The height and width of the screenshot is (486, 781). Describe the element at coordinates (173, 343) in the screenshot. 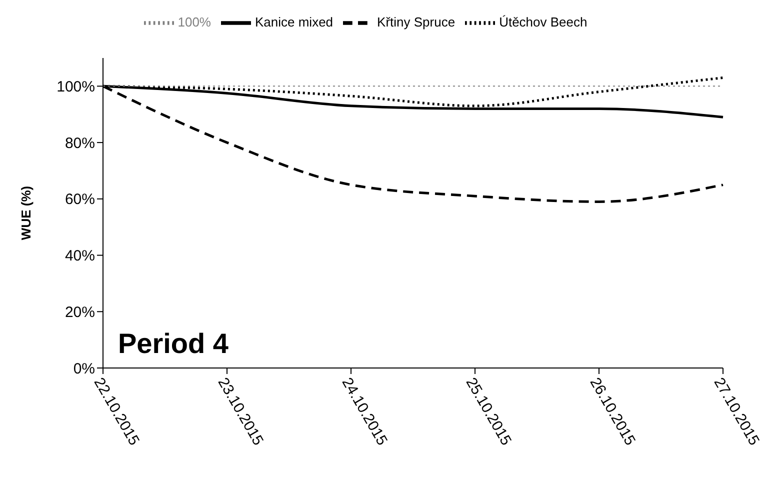

I see `annotation: Period 4` at that location.